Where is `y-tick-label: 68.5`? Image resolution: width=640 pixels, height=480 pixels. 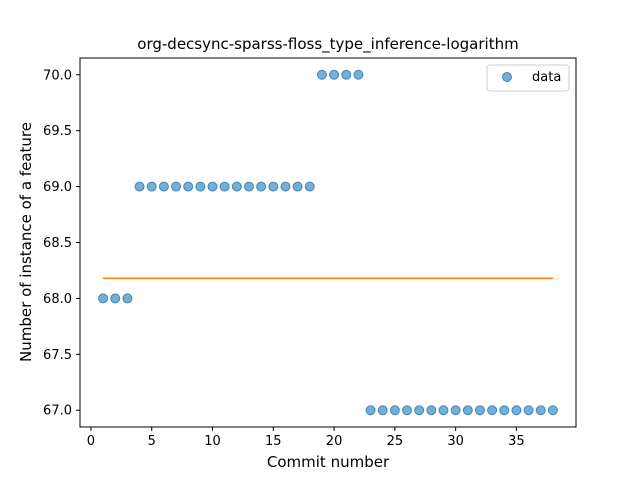 y-tick-label: 68.5 is located at coordinates (57, 243).